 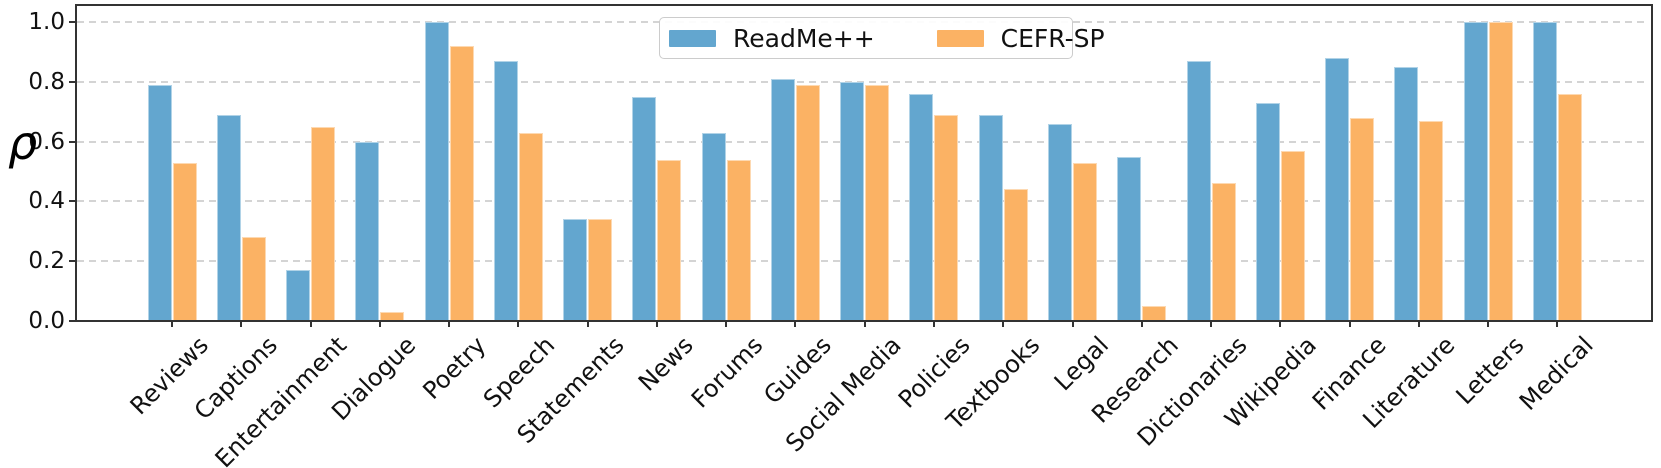 I want to click on y-tick-label-0.2: 0.2, so click(x=46, y=261).